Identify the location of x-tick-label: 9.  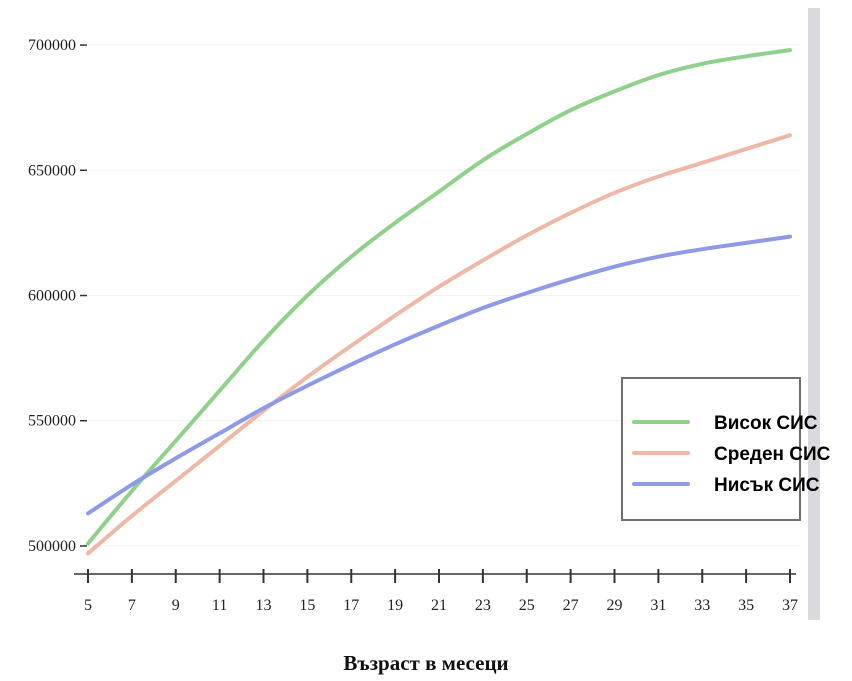
(176, 605).